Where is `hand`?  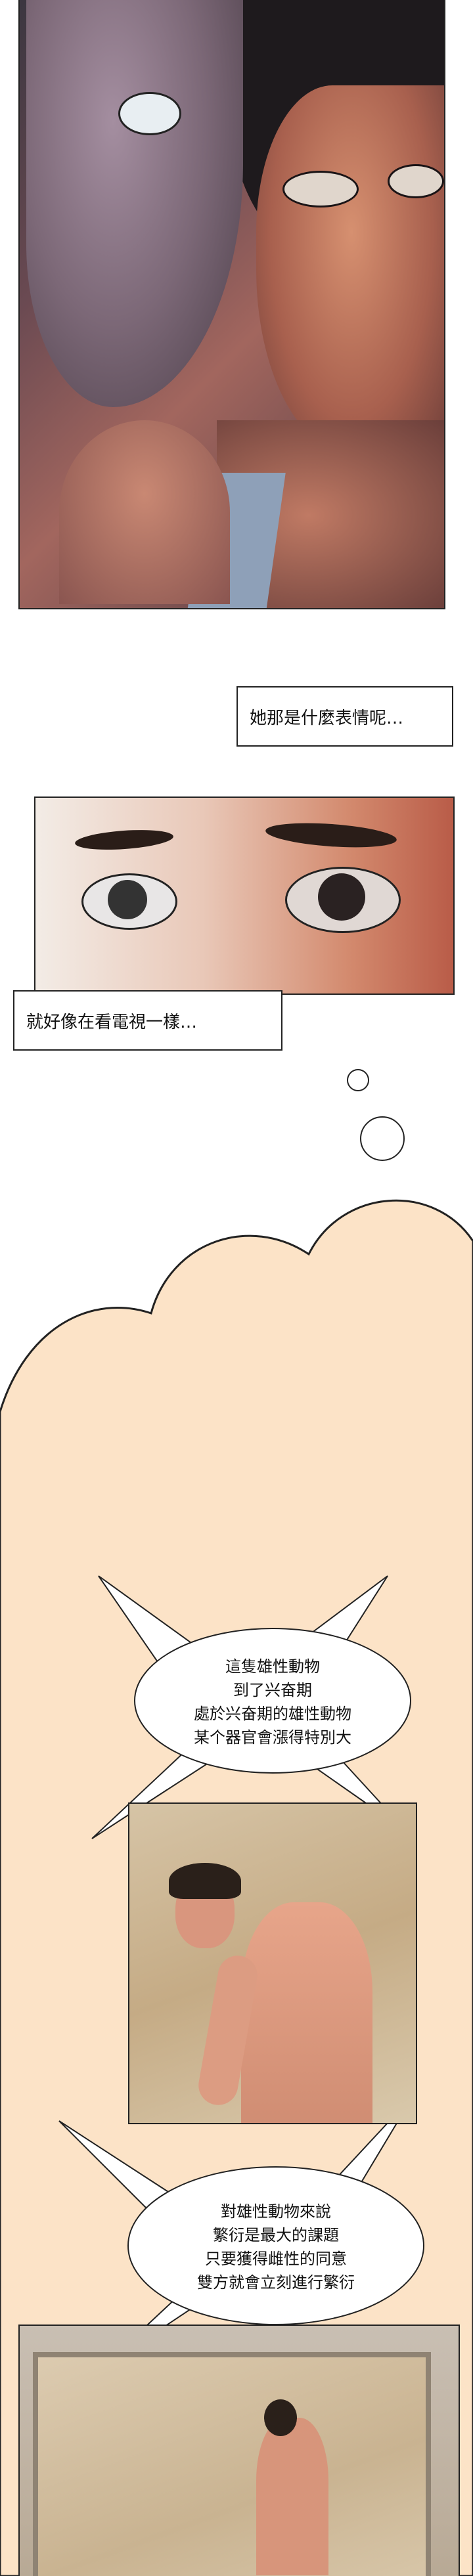 hand is located at coordinates (144, 512).